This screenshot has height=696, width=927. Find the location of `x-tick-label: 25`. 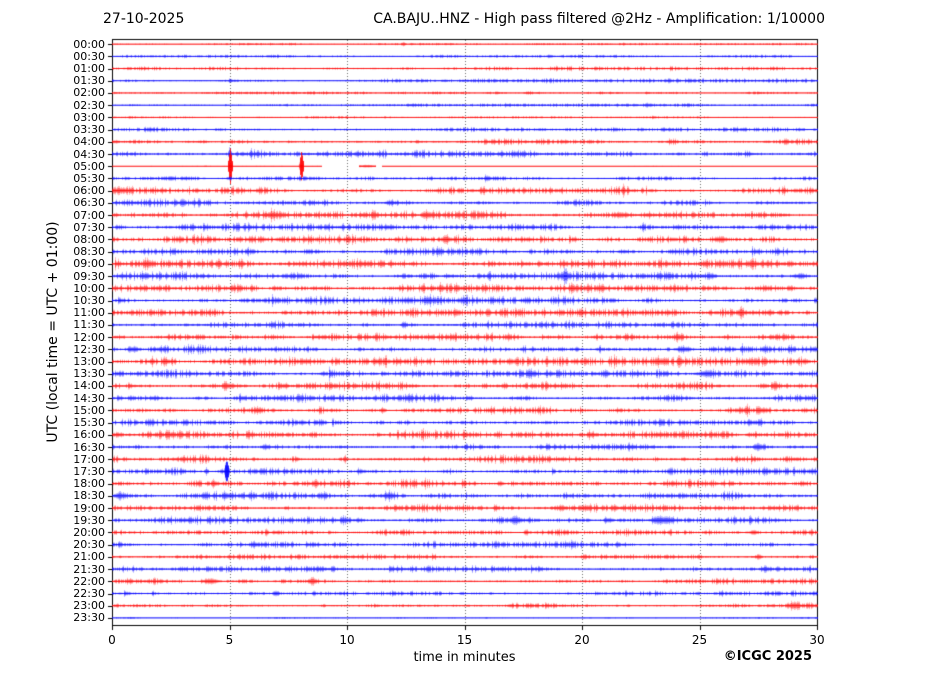

x-tick-label: 25 is located at coordinates (699, 640).